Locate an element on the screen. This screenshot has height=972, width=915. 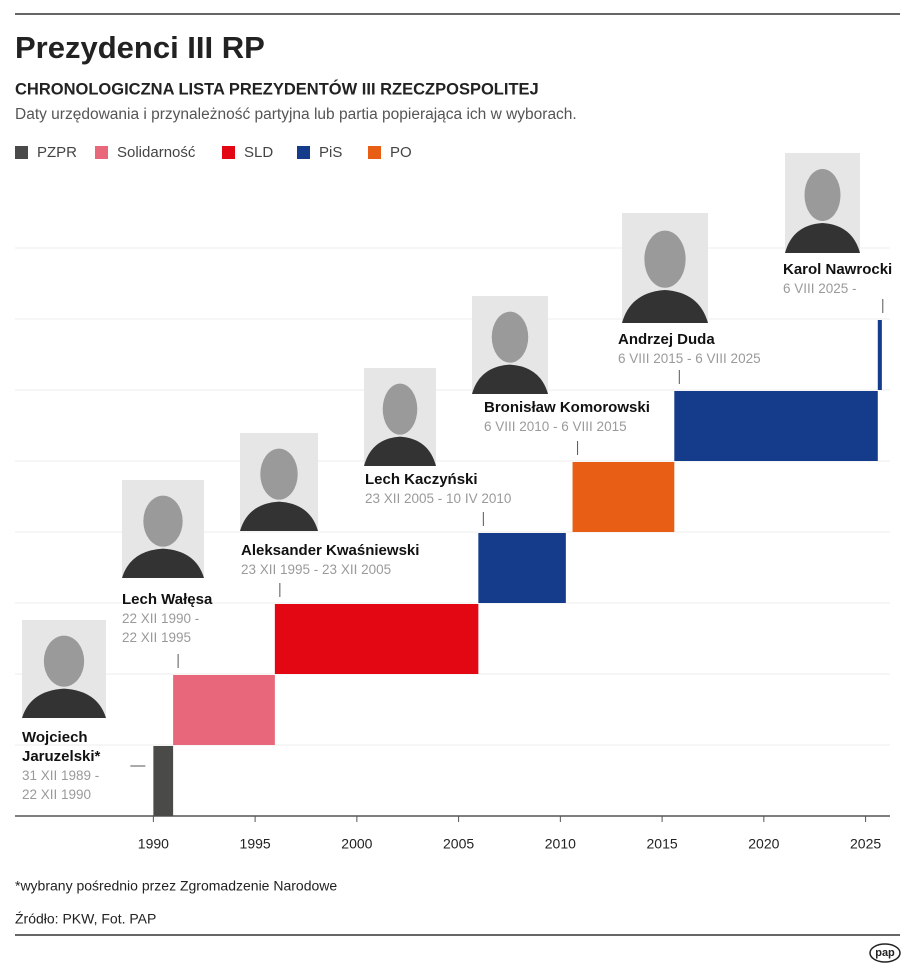
x-tick-label: 2025 is located at coordinates (865, 844).